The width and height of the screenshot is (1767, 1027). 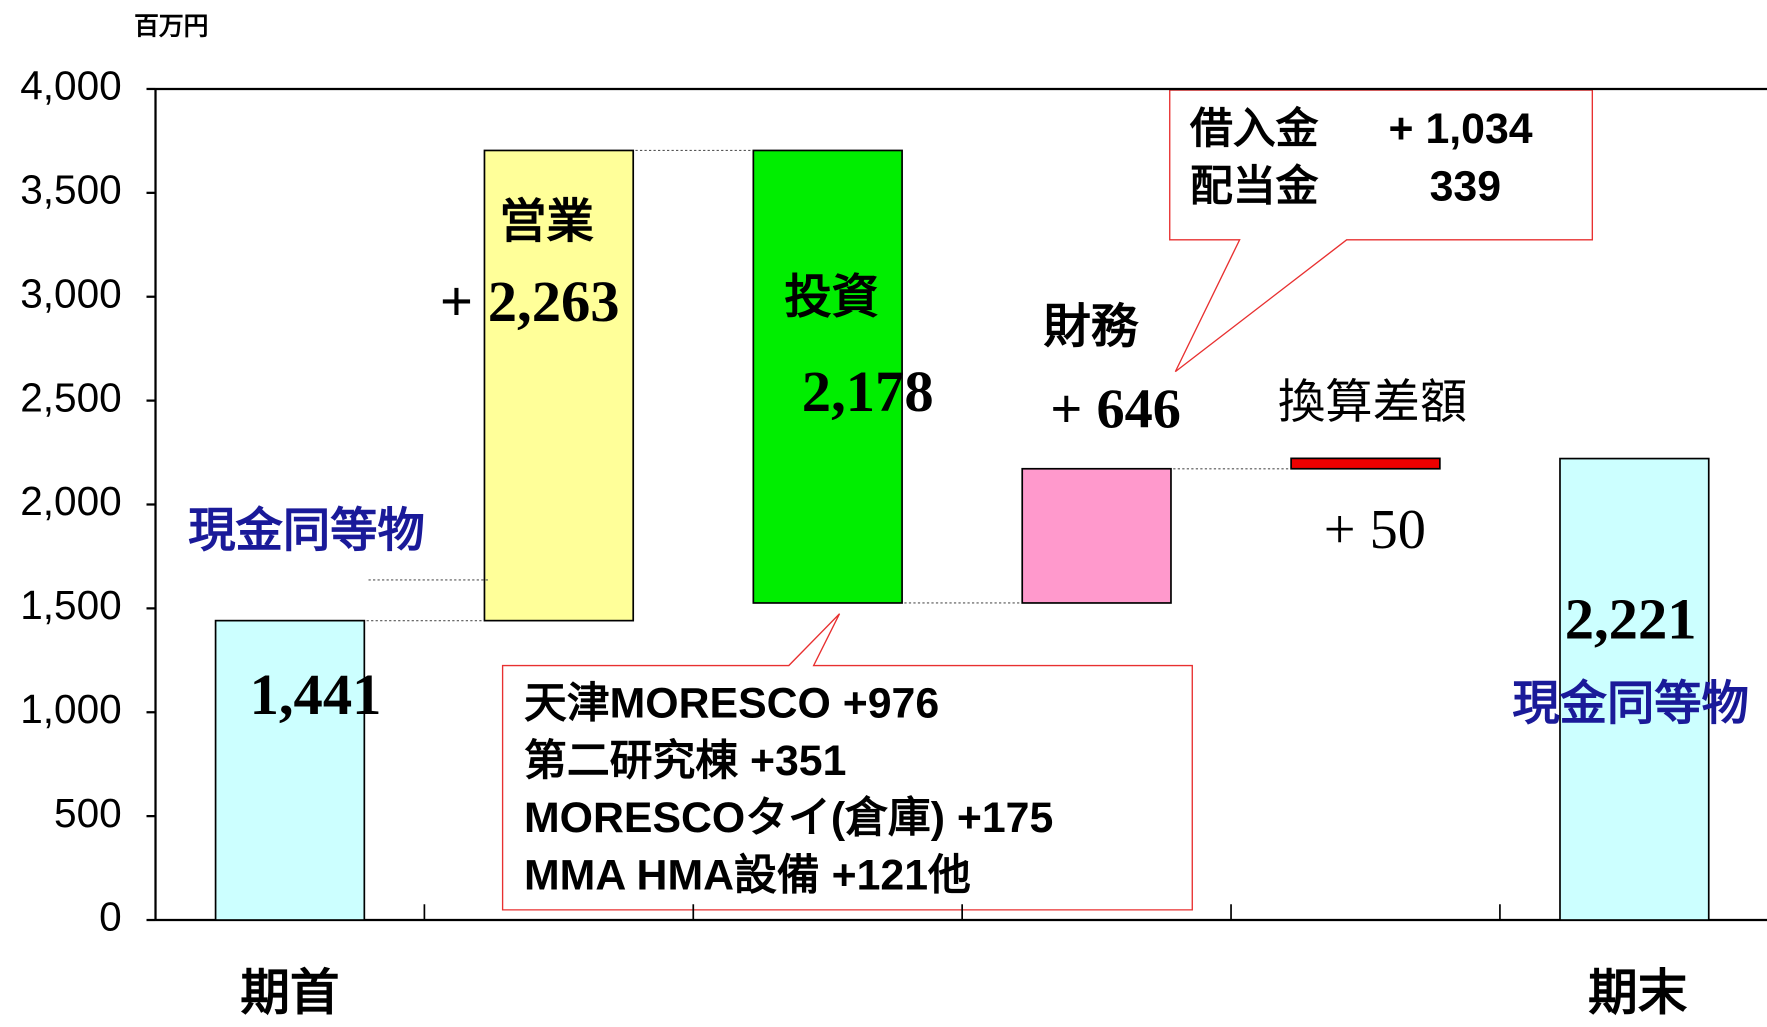 What do you see at coordinates (1375, 530) in the screenshot?
I see `data-label: + 50` at bounding box center [1375, 530].